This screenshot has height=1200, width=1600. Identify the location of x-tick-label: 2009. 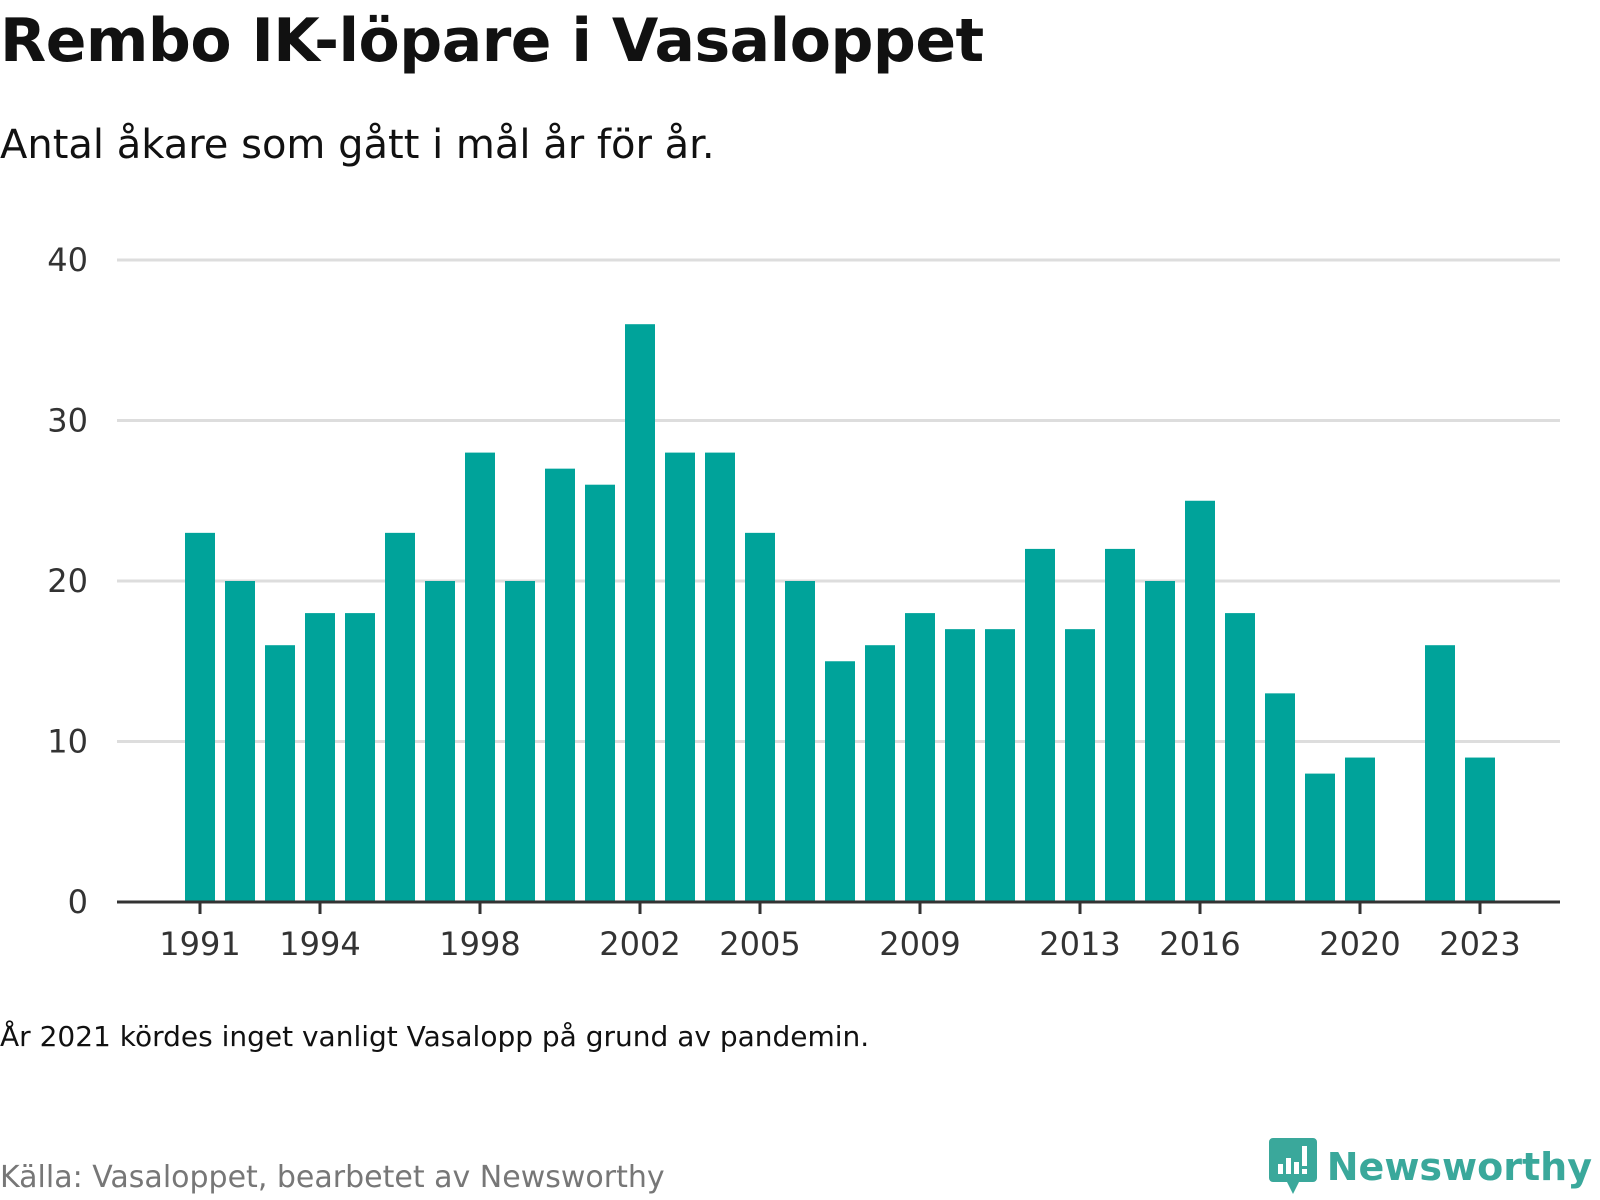
(919, 944).